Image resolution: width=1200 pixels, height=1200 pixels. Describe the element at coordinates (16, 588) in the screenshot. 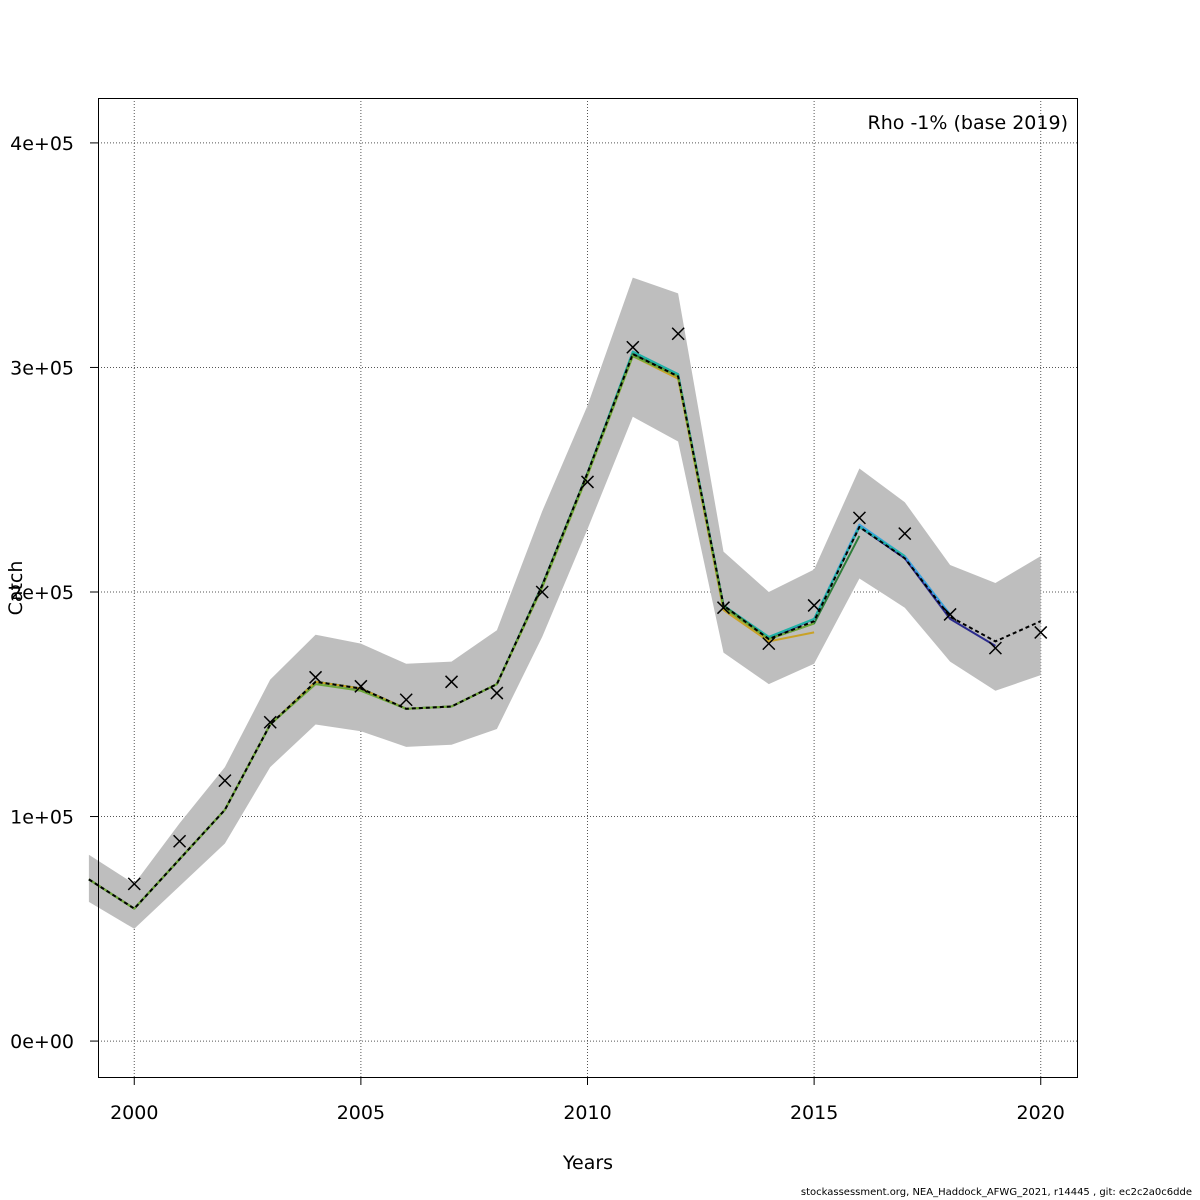

I see `y-axis-label: Catch` at that location.